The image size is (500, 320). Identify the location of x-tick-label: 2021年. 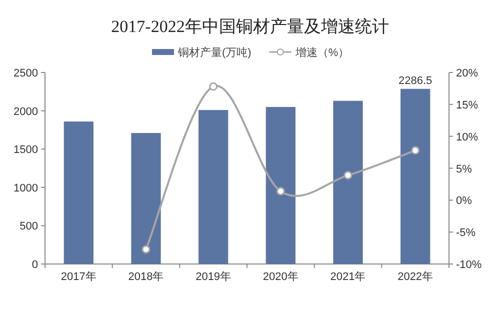
(348, 277).